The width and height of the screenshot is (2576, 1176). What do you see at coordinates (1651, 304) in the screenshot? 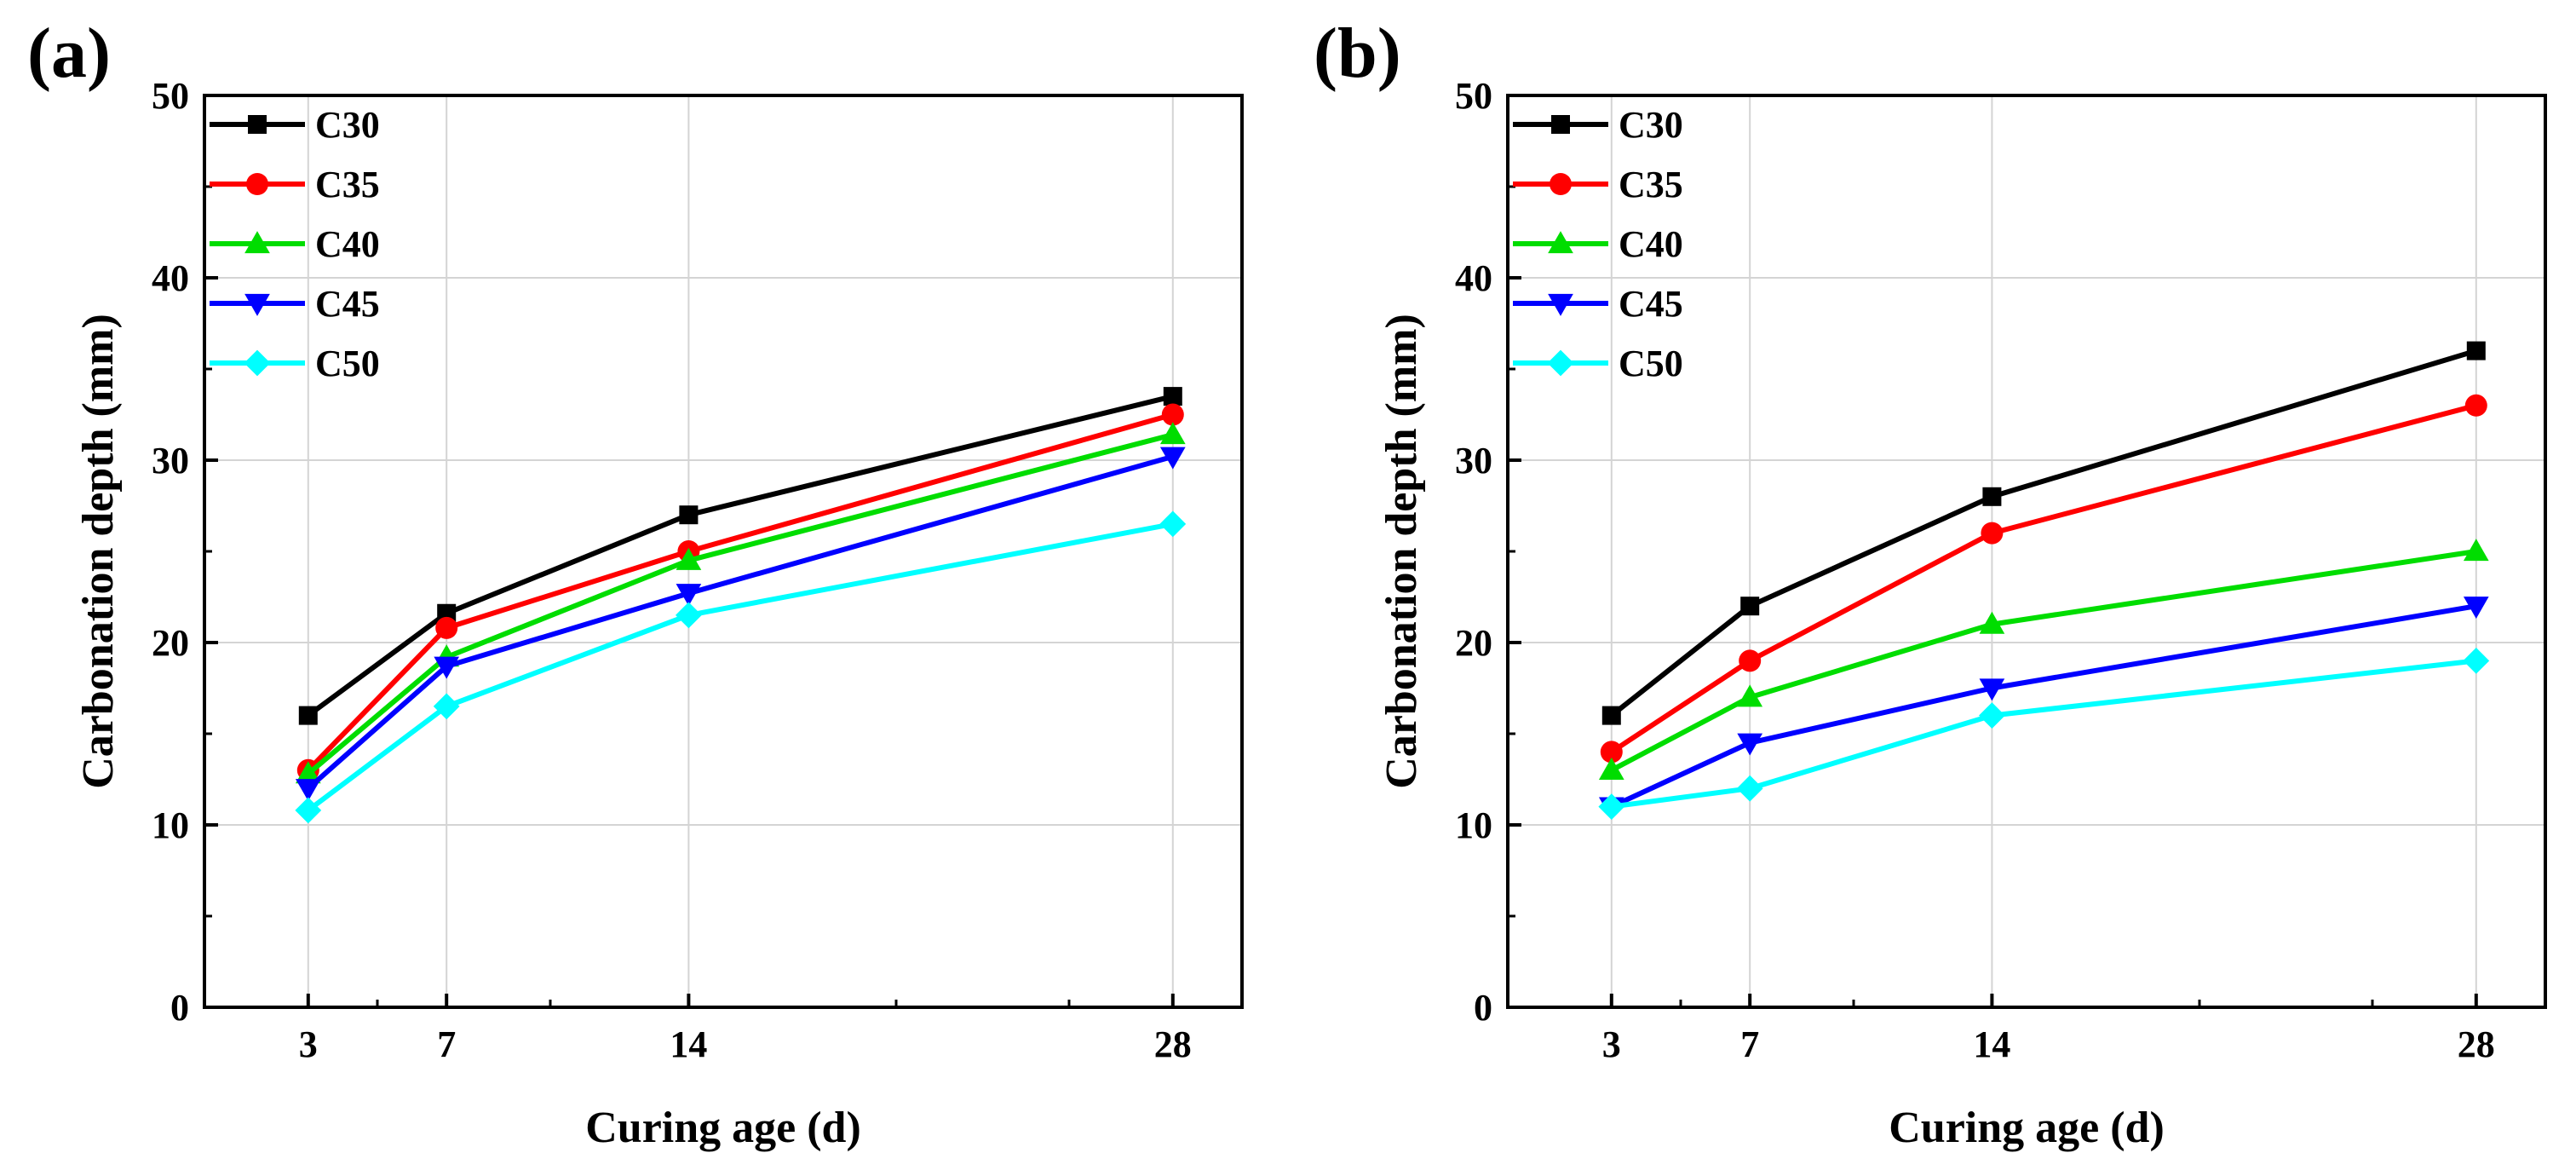
I see `legend-label: C45` at bounding box center [1651, 304].